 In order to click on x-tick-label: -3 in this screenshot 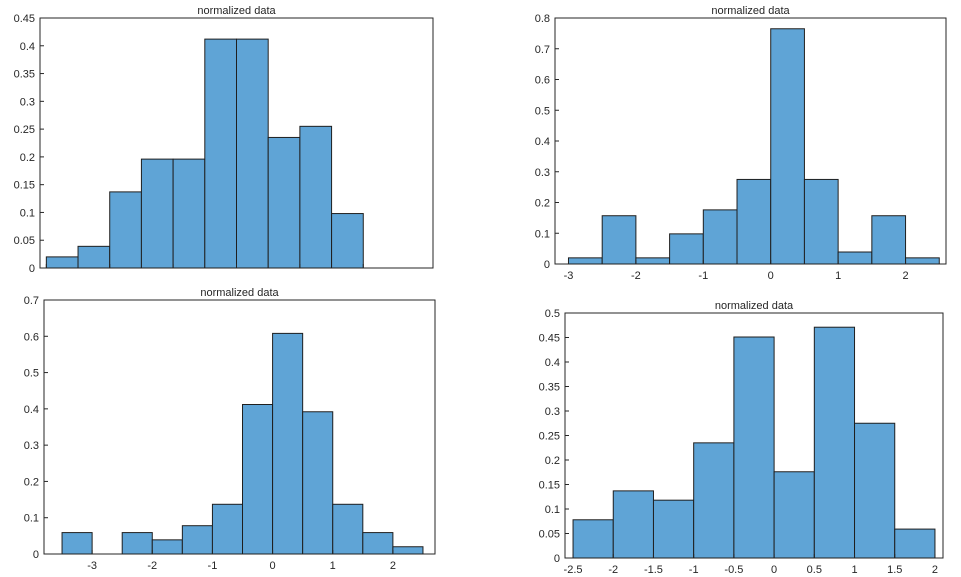, I will do `click(569, 276)`.